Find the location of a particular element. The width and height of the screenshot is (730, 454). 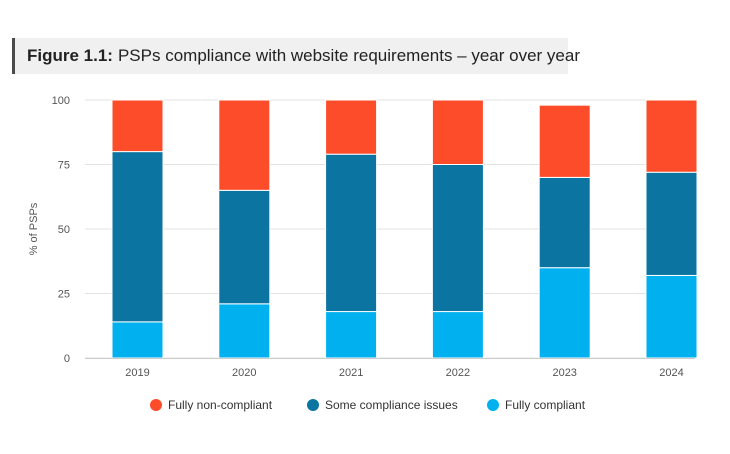

y-axis-title: % of PSPs is located at coordinates (34, 228).